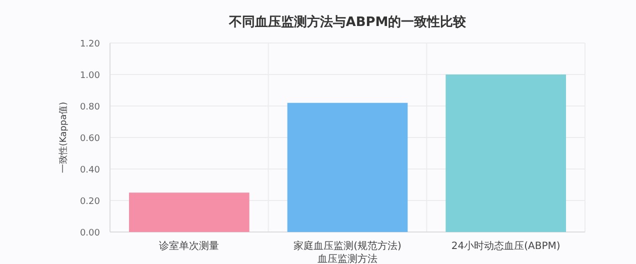 This screenshot has width=636, height=264. I want to click on chart-title: 不同血压监测方法与ABPM的一致性比较, so click(348, 22).